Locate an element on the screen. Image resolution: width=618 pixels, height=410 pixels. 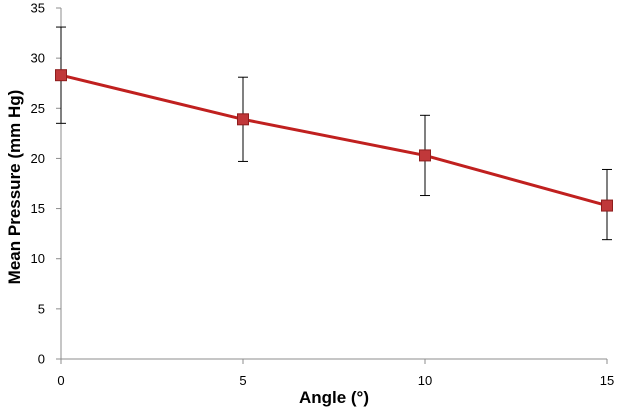
y-tick-label: 15 is located at coordinates (38, 208).